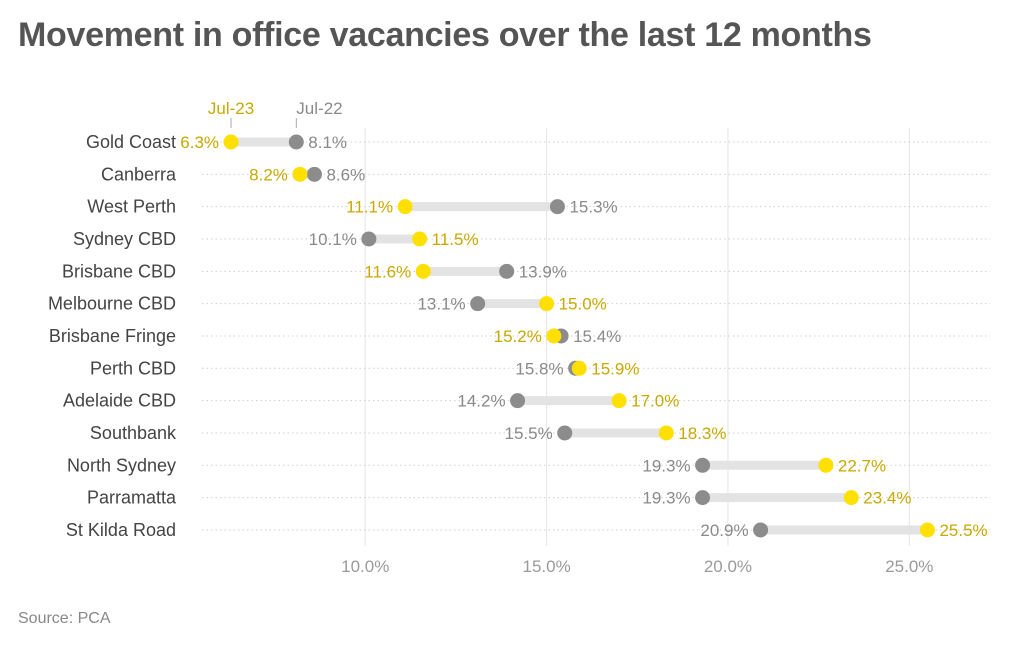  Describe the element at coordinates (724, 530) in the screenshot. I see `value-label-jul22: 20.9%` at that location.